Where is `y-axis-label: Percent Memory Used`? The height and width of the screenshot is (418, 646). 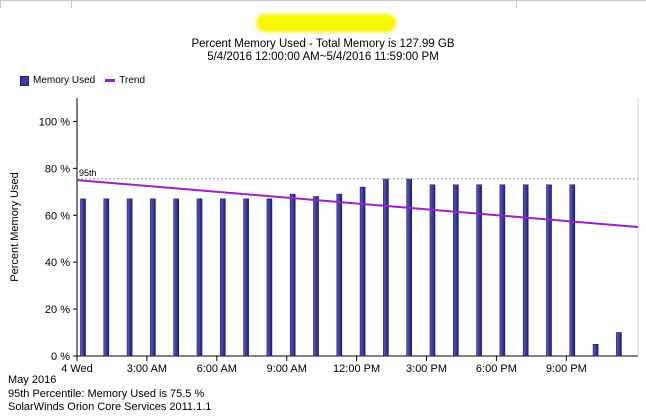 y-axis-label: Percent Memory Used is located at coordinates (15, 226).